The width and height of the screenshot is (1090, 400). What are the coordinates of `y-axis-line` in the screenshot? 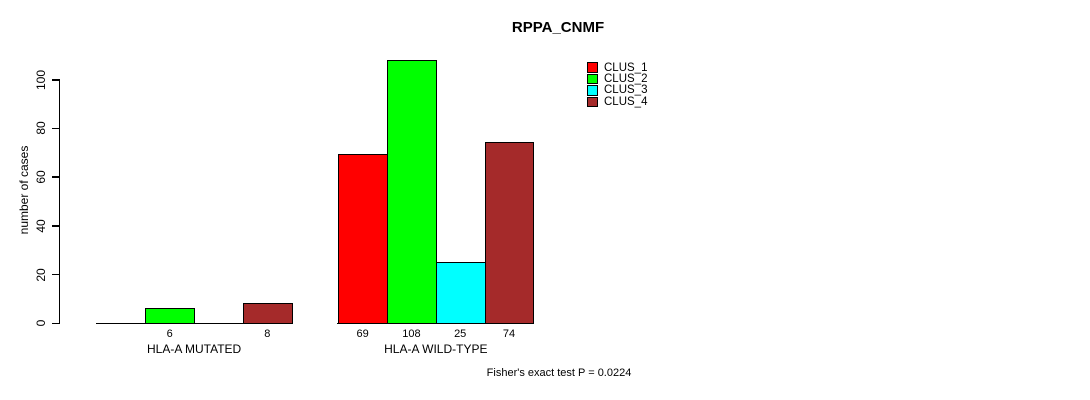 It's located at (59, 201).